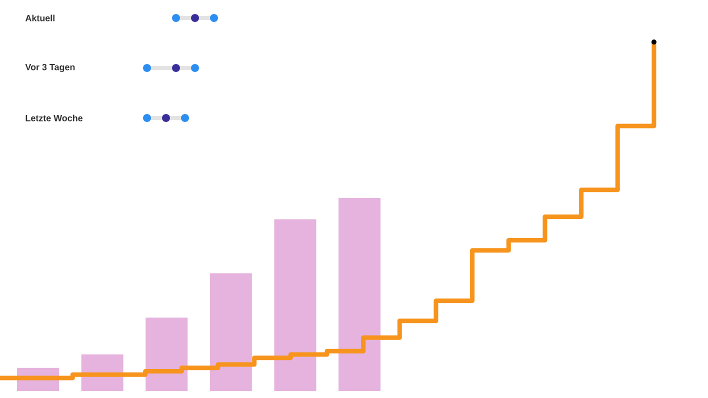 This screenshot has width=708, height=398. I want to click on annotation: Vor 3 Tagen, so click(50, 68).